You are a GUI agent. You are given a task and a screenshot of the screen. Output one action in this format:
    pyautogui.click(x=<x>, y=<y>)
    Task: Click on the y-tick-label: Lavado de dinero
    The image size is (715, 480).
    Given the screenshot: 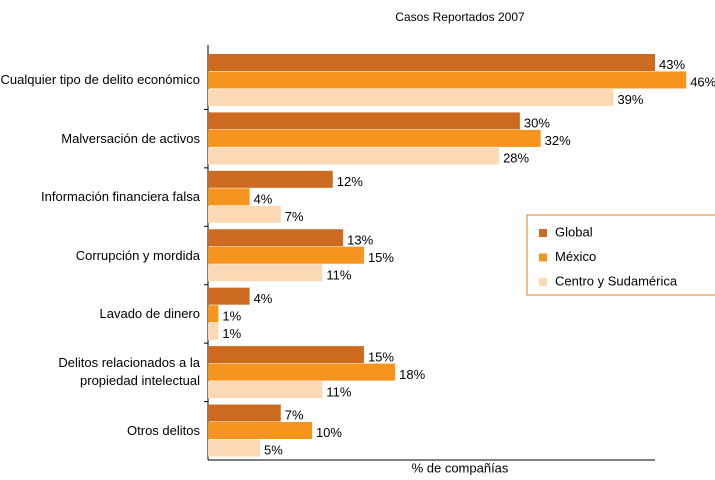 What is the action you would take?
    pyautogui.click(x=149, y=313)
    